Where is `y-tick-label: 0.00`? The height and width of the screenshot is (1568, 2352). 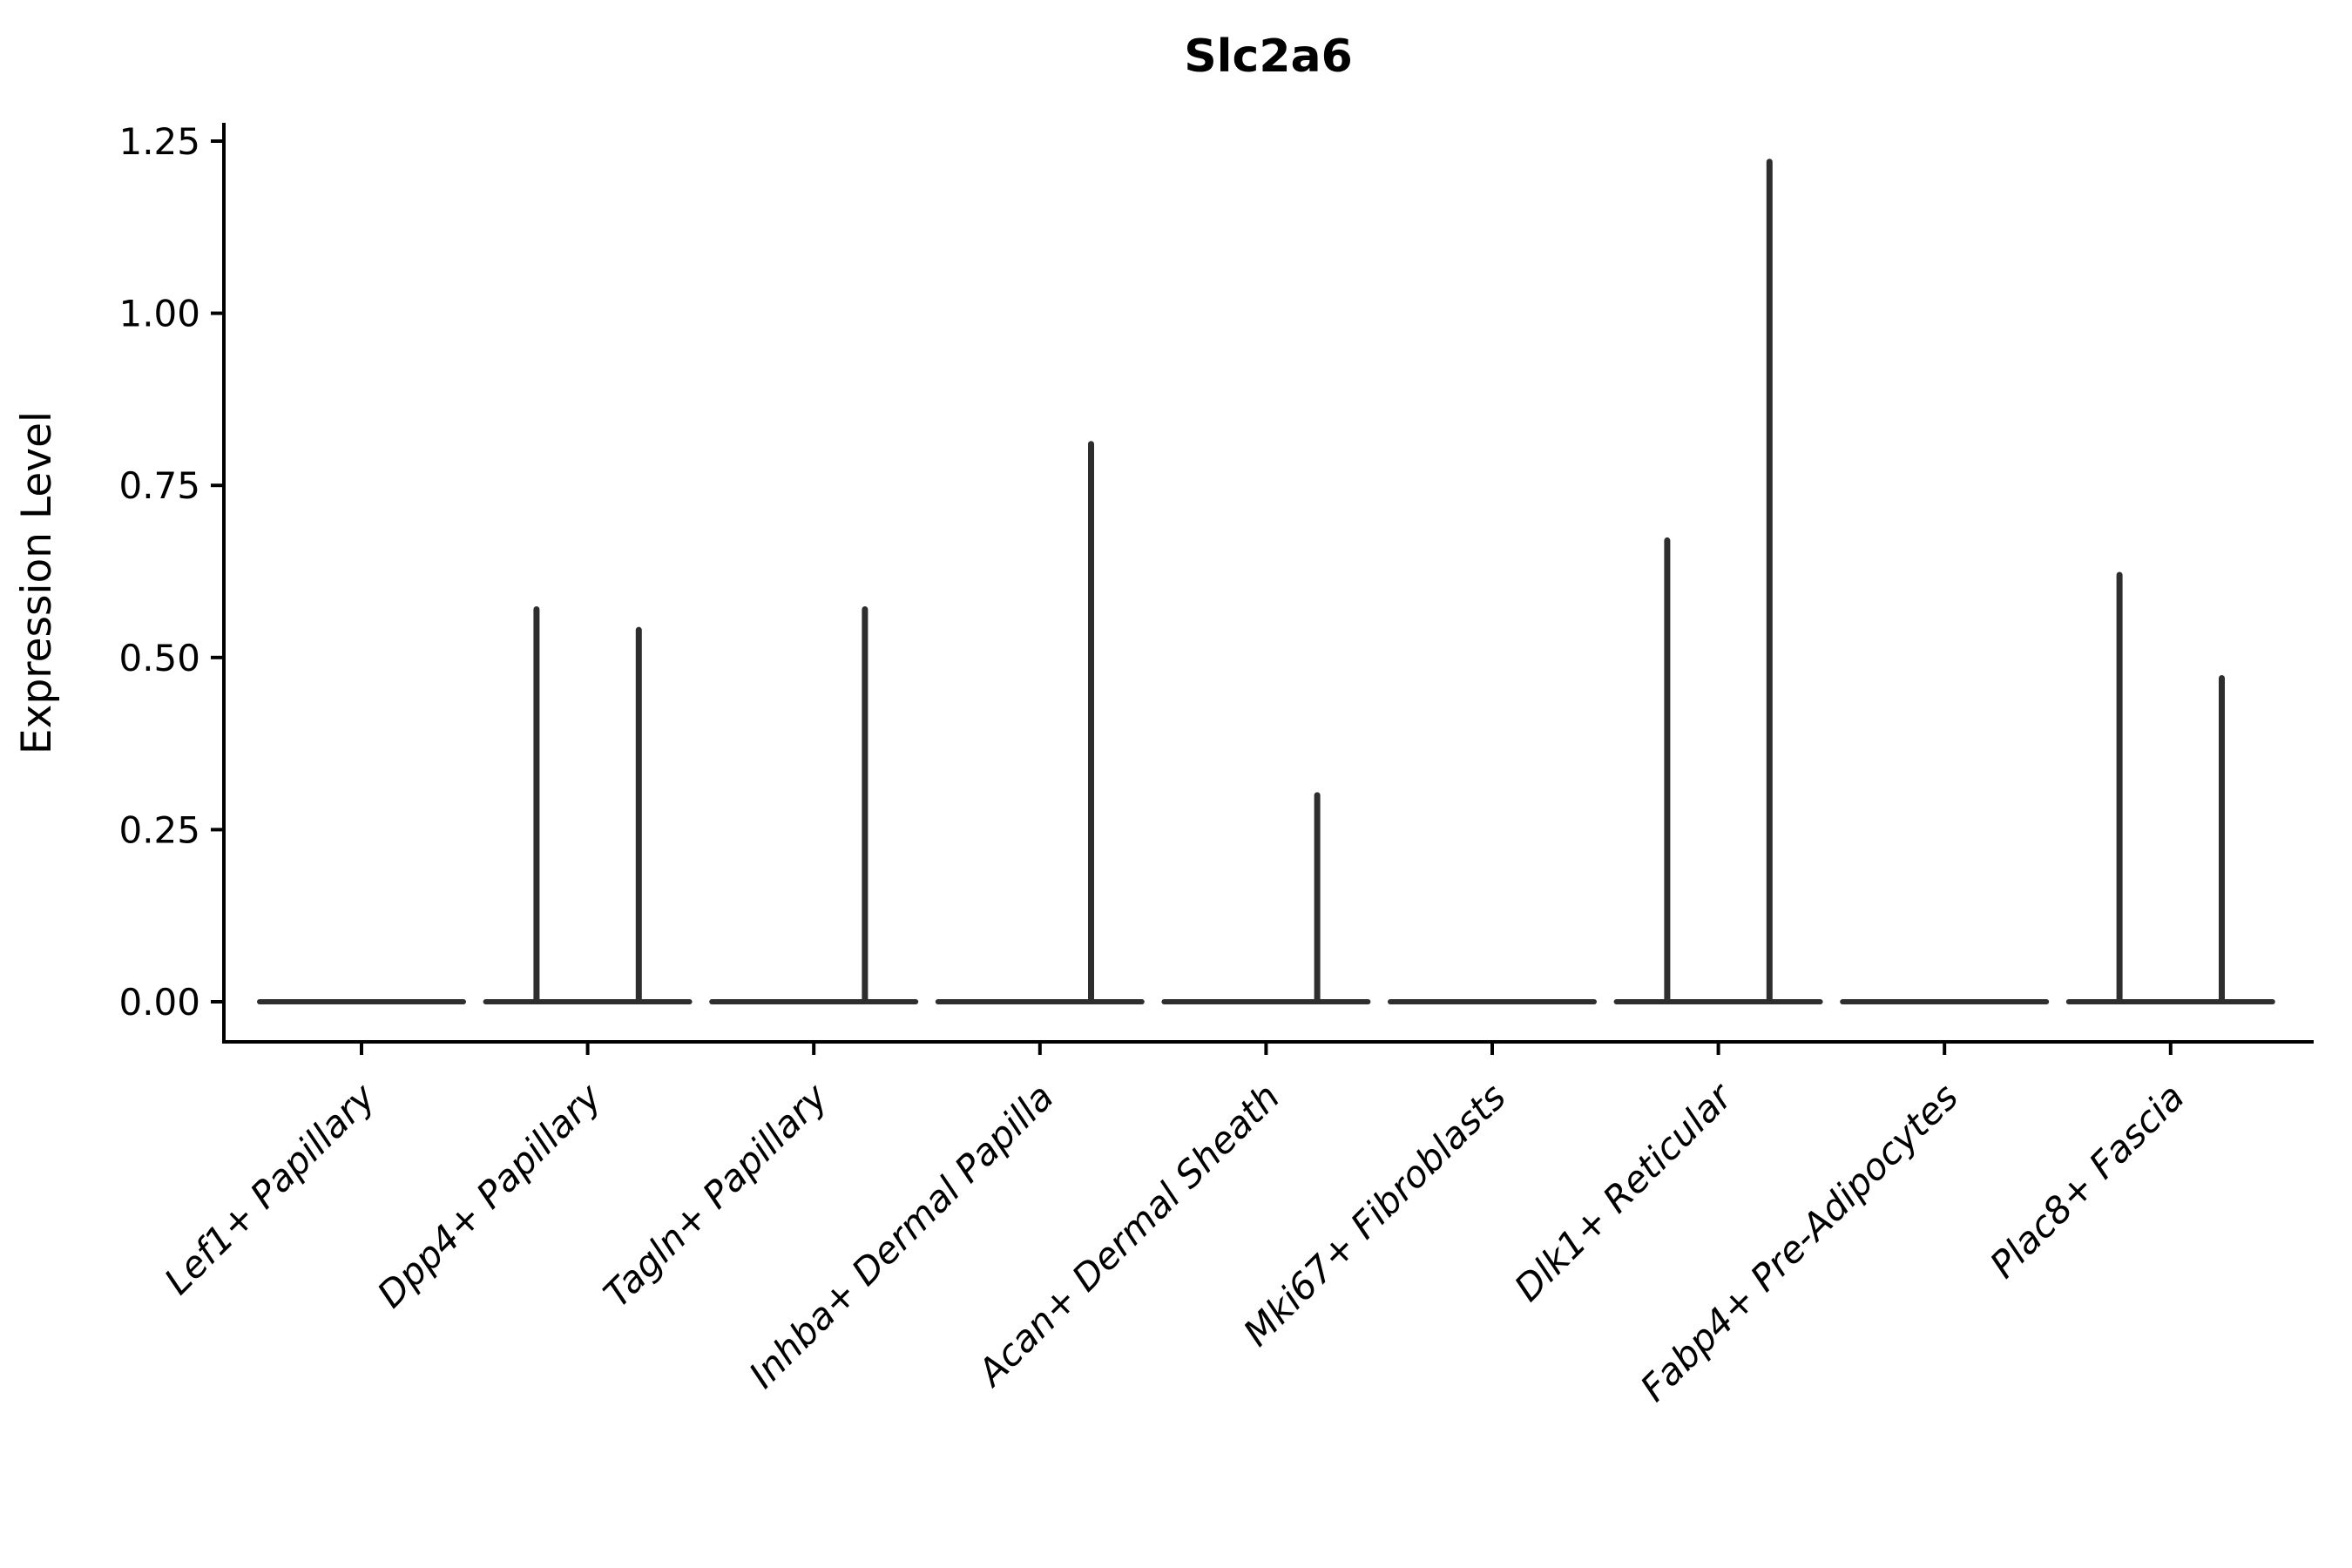 y-tick-label: 0.00 is located at coordinates (159, 1003).